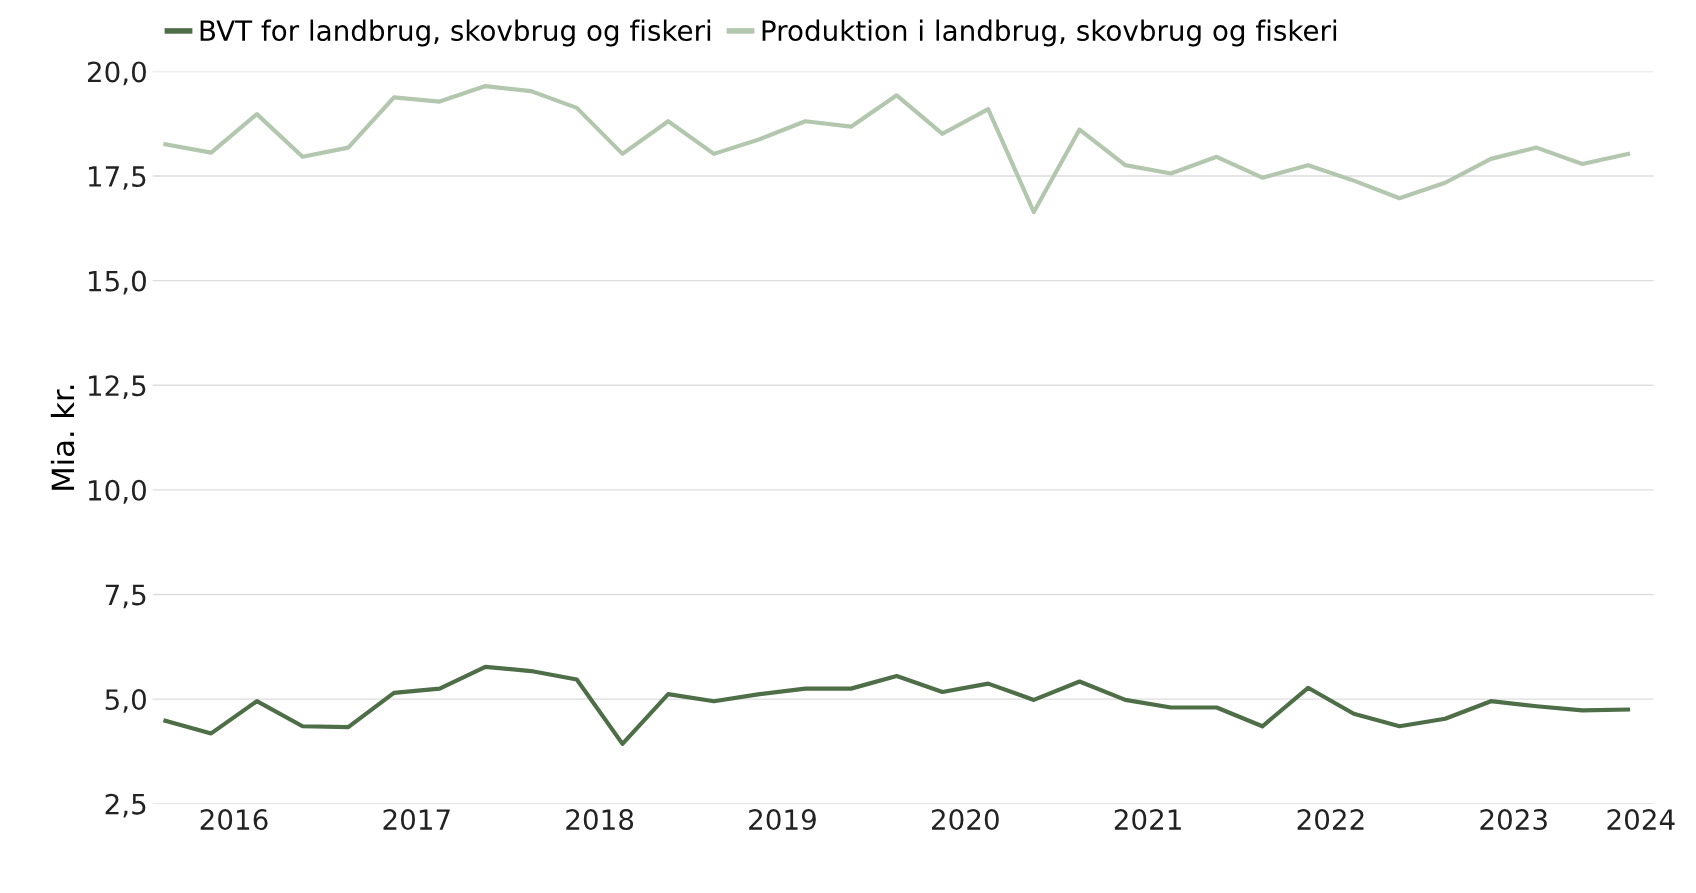 The height and width of the screenshot is (893, 1696). Describe the element at coordinates (117, 178) in the screenshot. I see `y-tick-label: 17,5` at that location.